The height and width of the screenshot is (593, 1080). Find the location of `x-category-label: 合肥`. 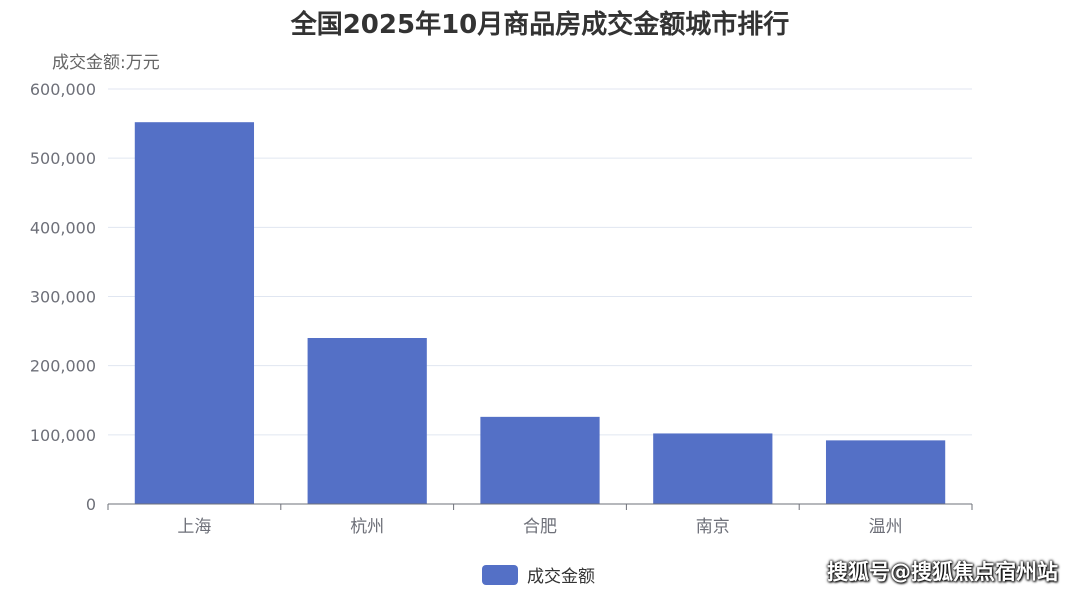

x-category-label: 合肥 is located at coordinates (540, 527).